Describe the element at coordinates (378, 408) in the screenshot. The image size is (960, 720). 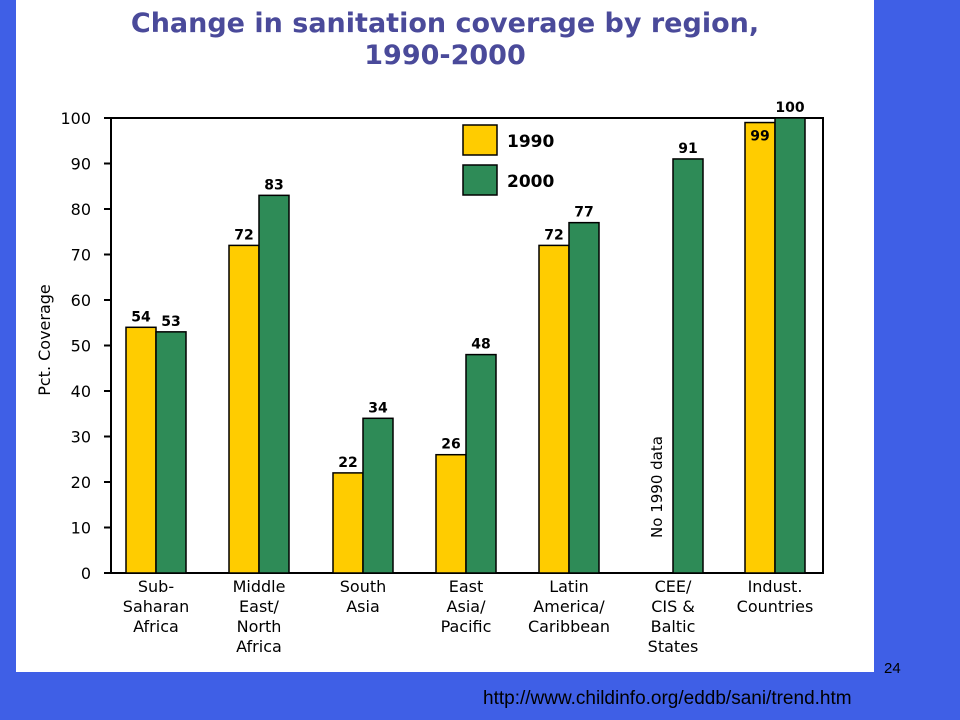
I see `data-label-2000: 34` at that location.